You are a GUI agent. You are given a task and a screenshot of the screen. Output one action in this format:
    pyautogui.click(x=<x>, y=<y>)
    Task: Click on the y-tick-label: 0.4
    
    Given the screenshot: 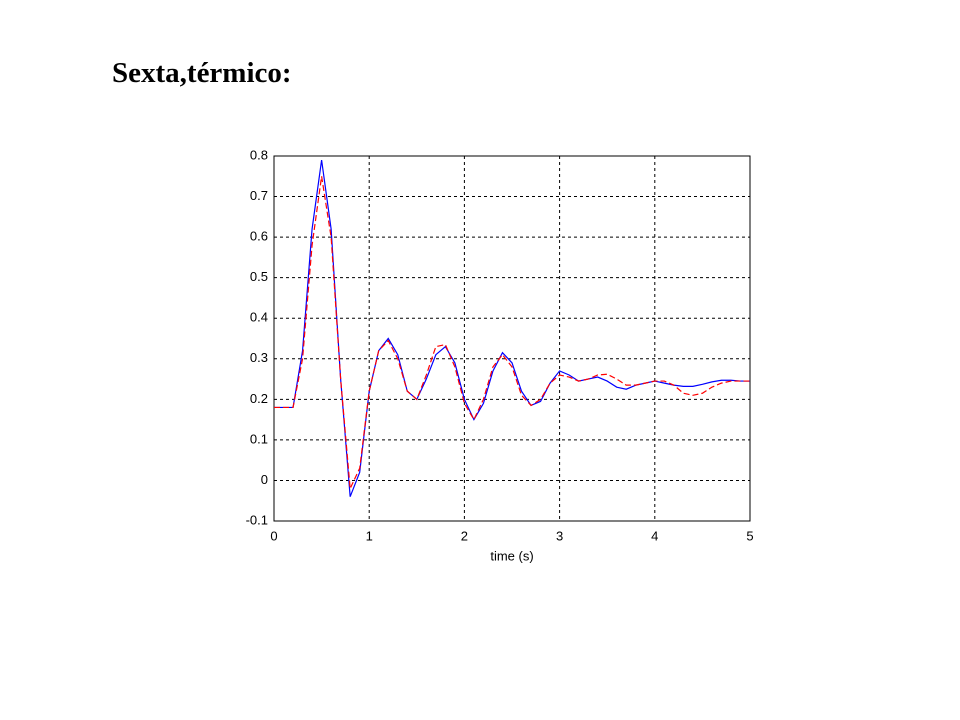 What is the action you would take?
    pyautogui.click(x=259, y=317)
    